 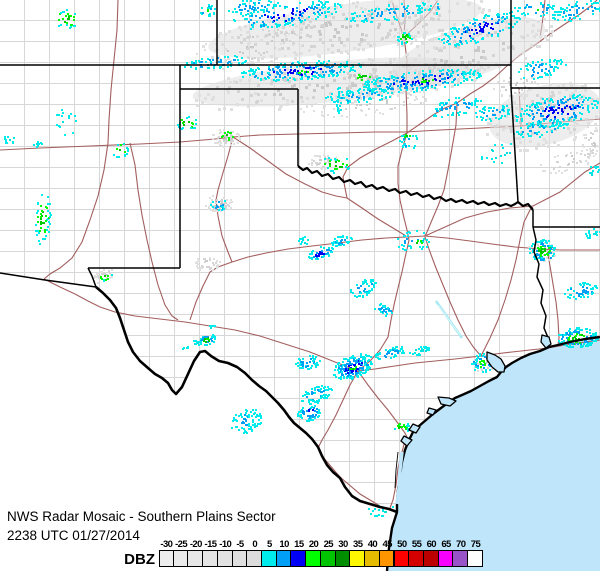 I want to click on legend-entry: 55, so click(x=416, y=553).